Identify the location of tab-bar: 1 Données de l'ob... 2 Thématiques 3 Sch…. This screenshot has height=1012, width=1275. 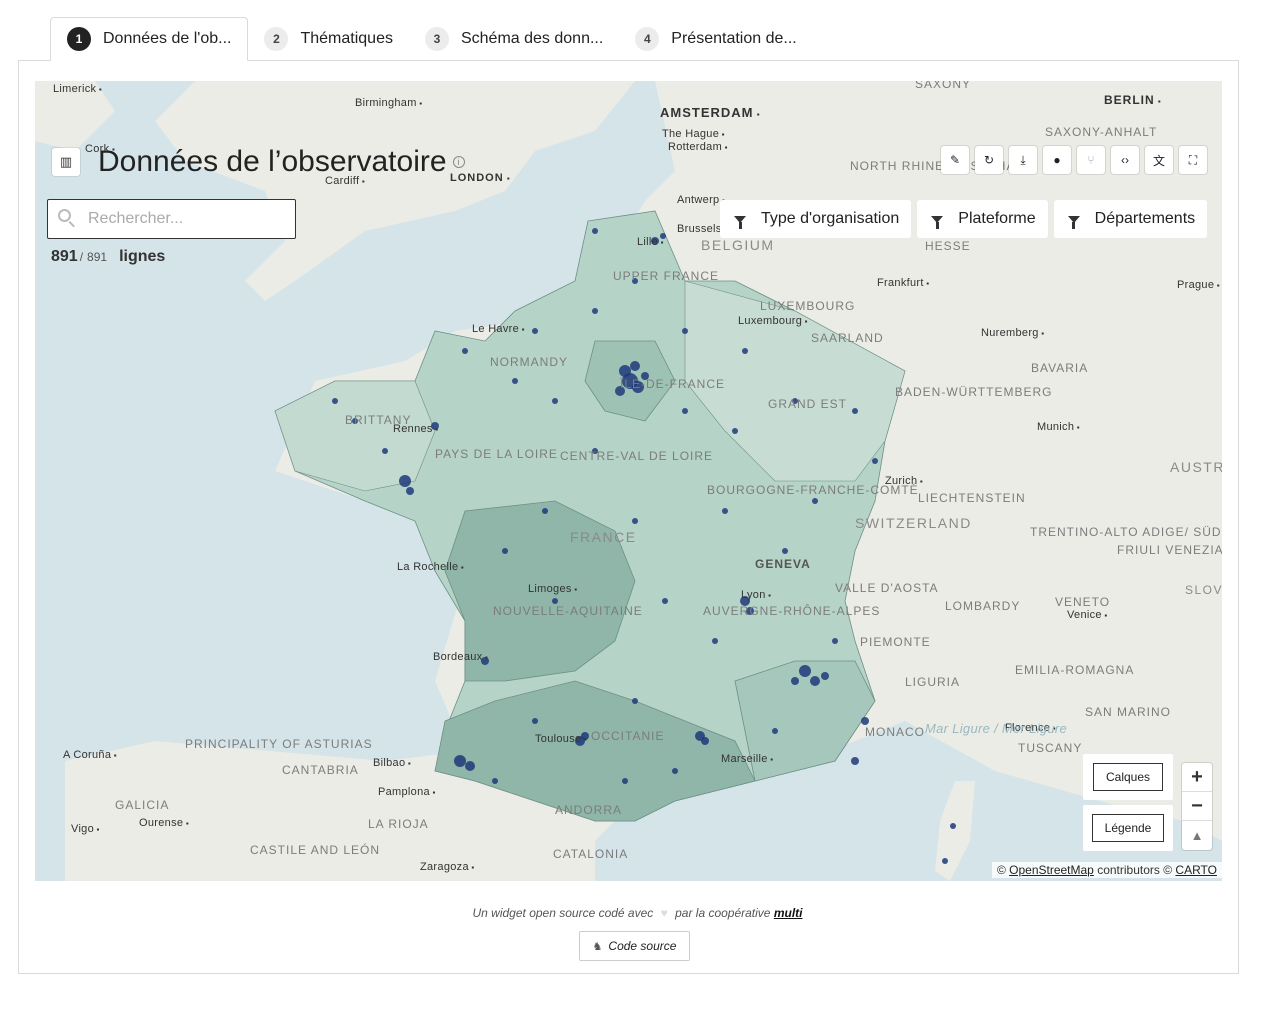
(431, 39).